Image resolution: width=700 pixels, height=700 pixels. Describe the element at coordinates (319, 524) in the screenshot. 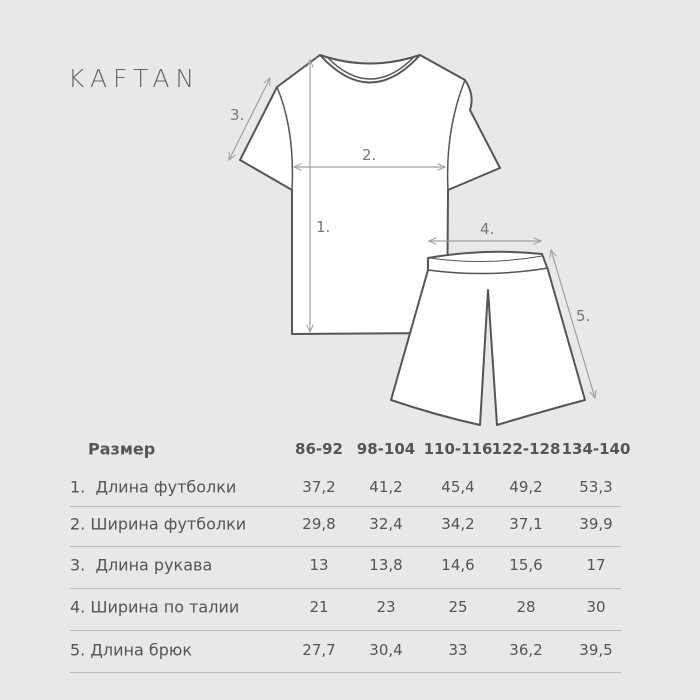

I see `measurement-value: 29,8` at that location.